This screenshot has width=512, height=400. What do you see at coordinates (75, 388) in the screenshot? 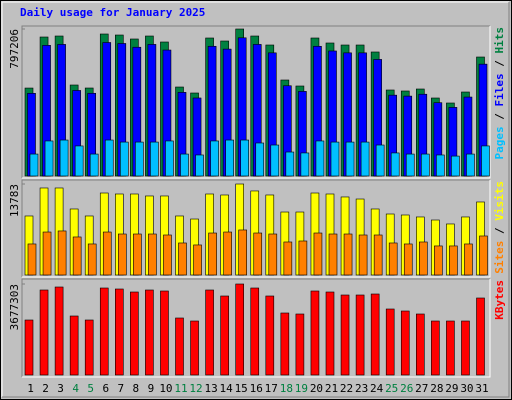
I see `x-tick-label: 4` at bounding box center [75, 388].